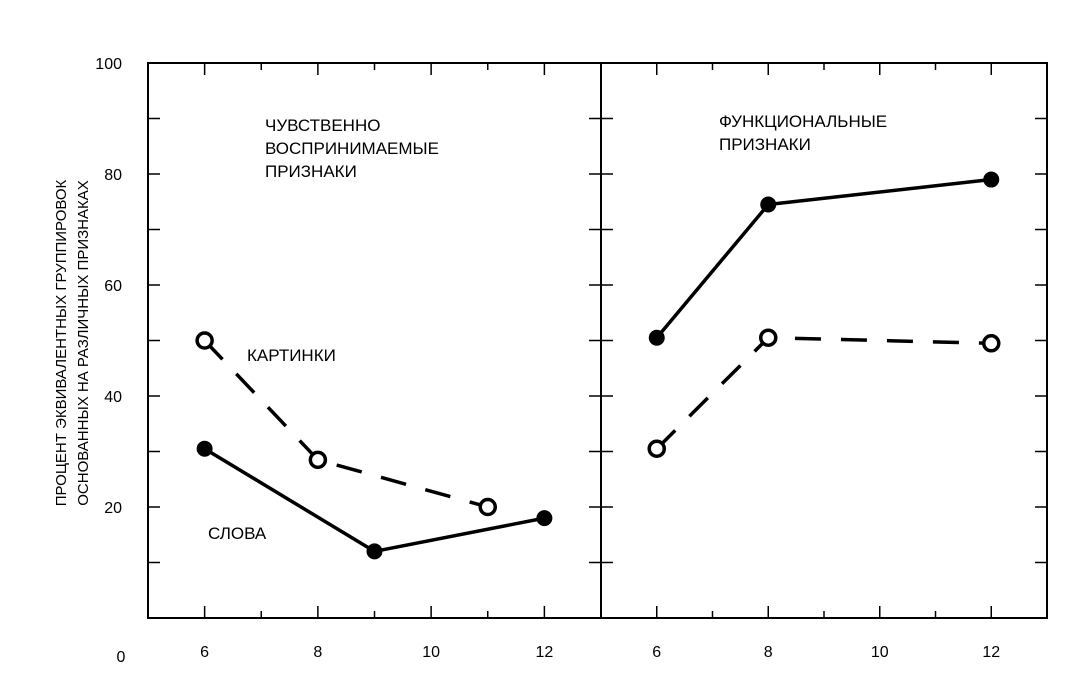 The width and height of the screenshot is (1068, 673). I want to click on panel-title-line: ВОСПРИНИМАЕМЫЕ, so click(352, 148).